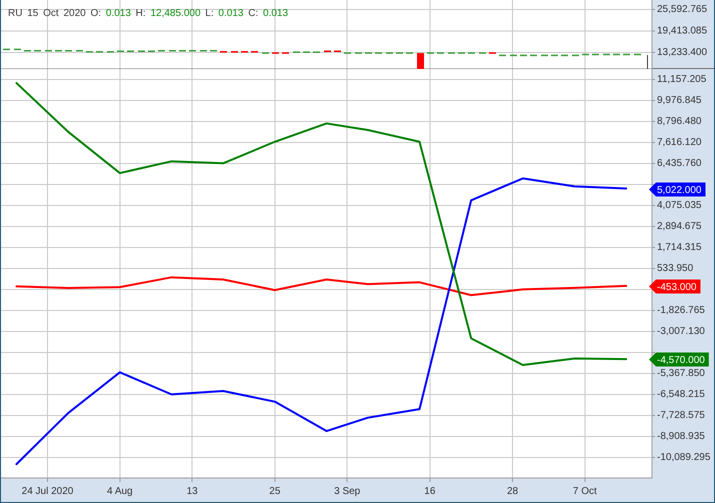 This screenshot has width=715, height=503. I want to click on y-tick-label: -1,826.765, so click(681, 310).